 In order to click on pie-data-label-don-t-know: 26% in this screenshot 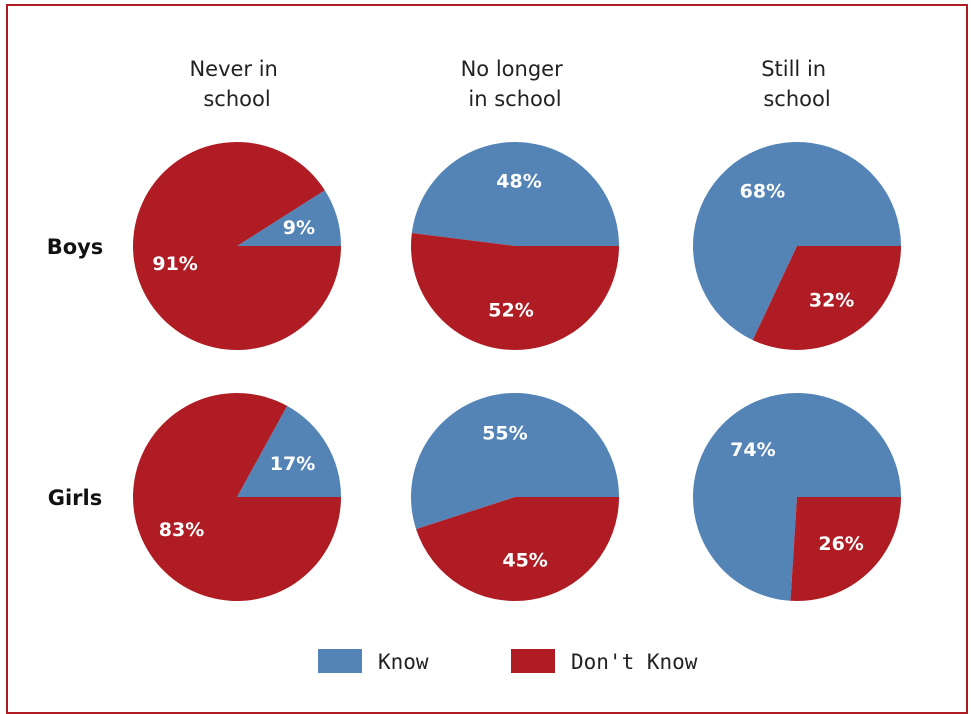, I will do `click(840, 544)`.